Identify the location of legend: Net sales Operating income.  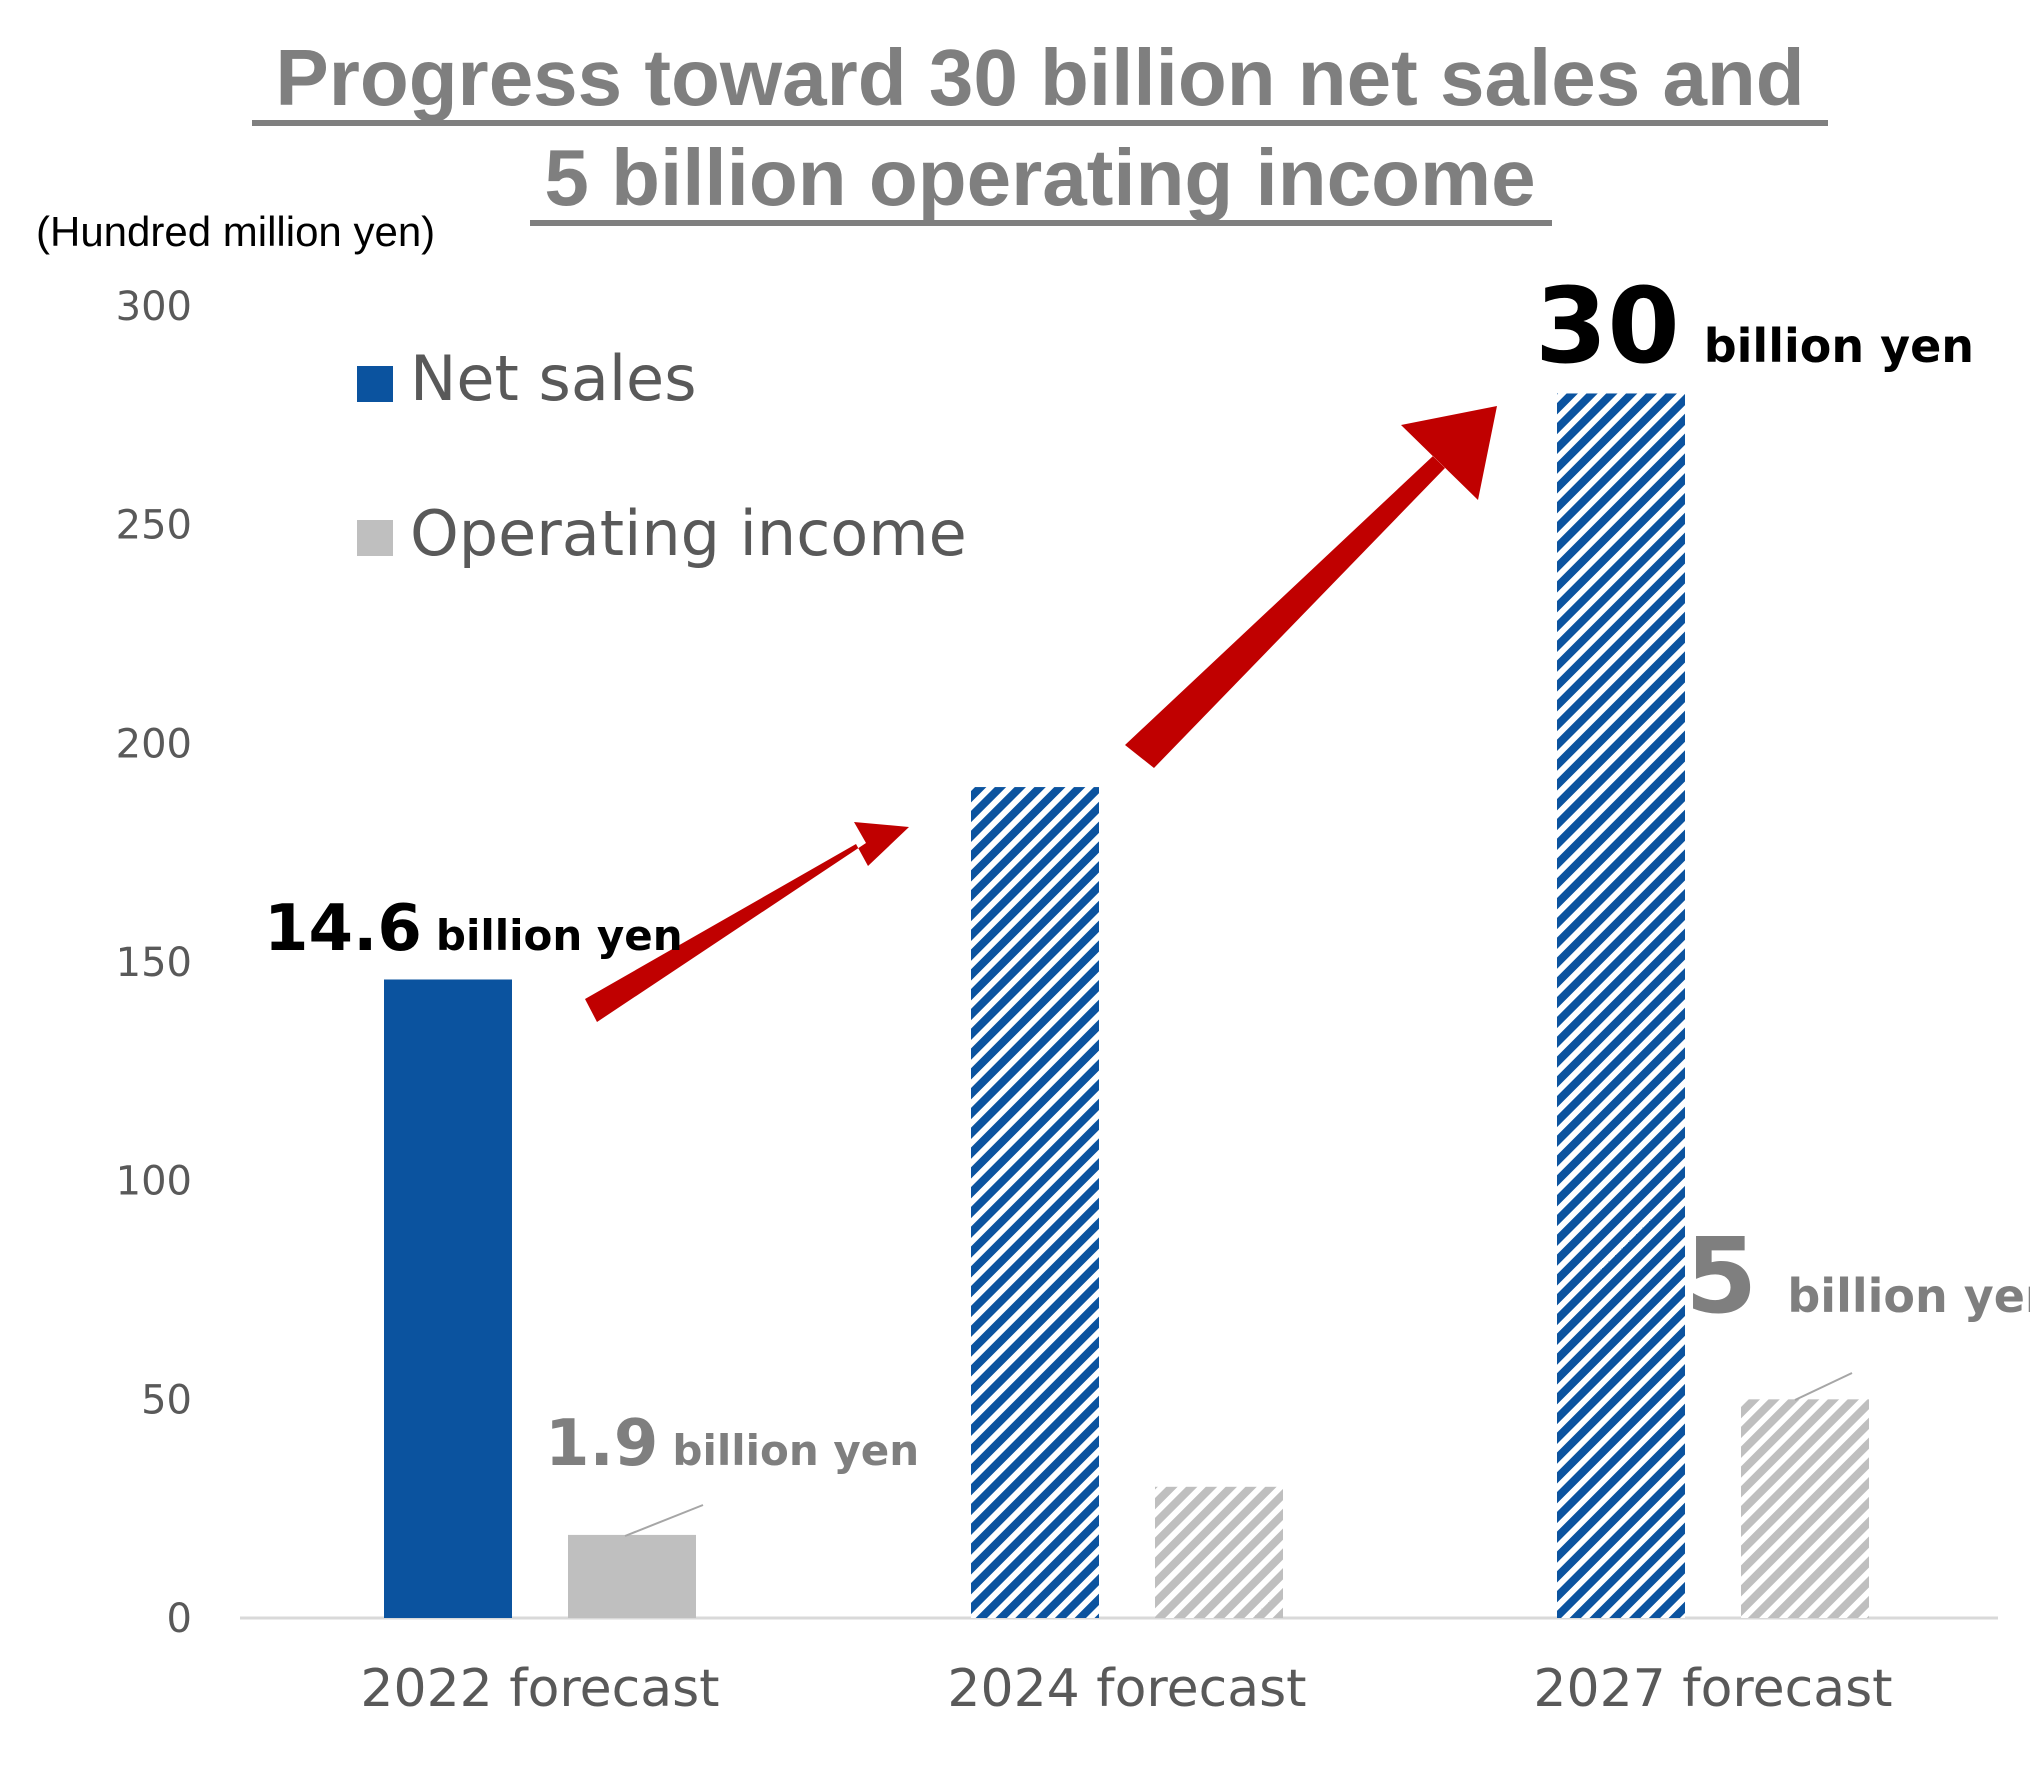
(662, 456).